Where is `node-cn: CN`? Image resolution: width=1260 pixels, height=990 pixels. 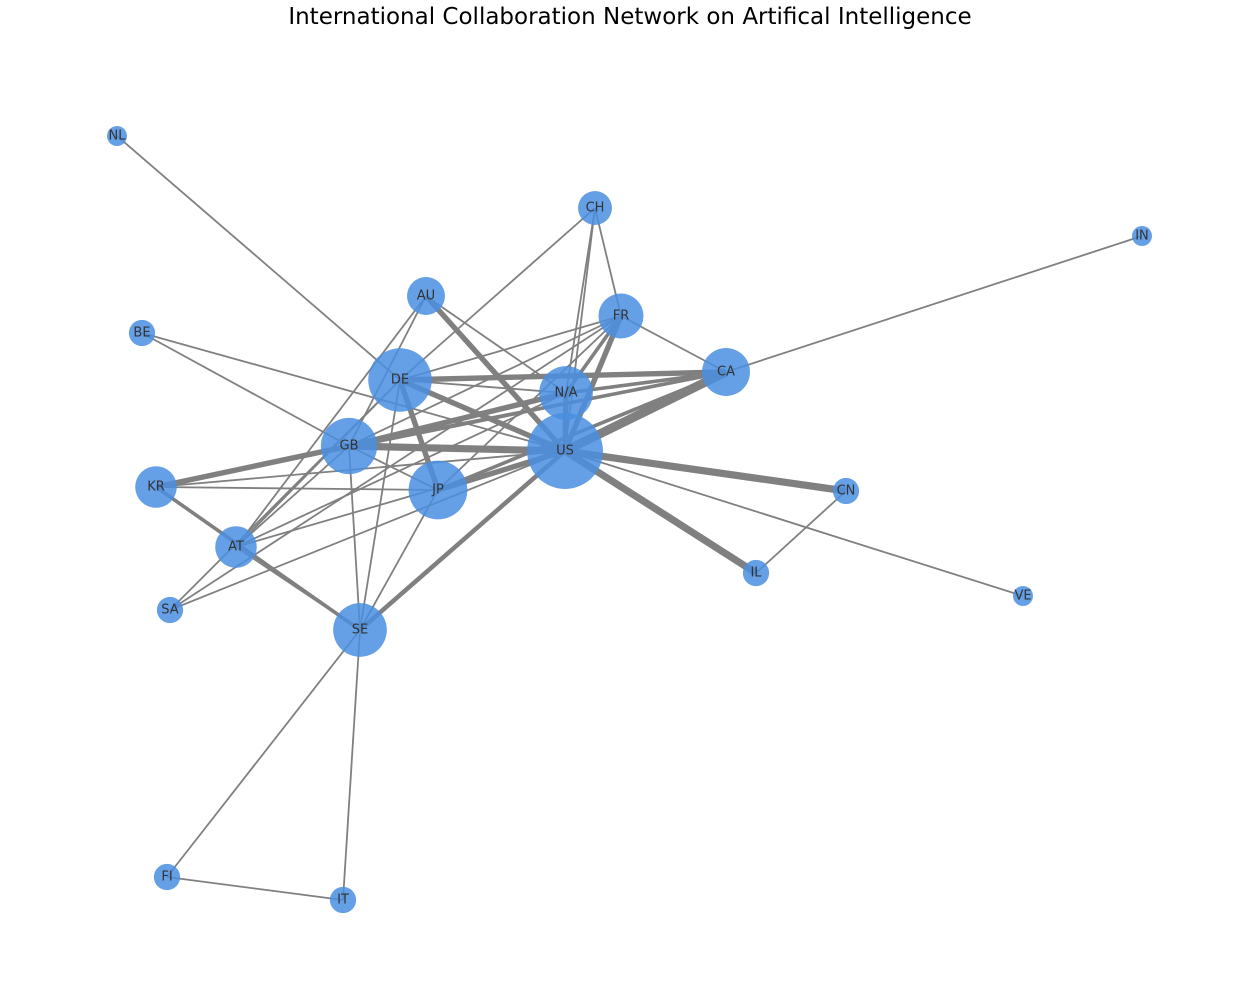 node-cn: CN is located at coordinates (846, 491).